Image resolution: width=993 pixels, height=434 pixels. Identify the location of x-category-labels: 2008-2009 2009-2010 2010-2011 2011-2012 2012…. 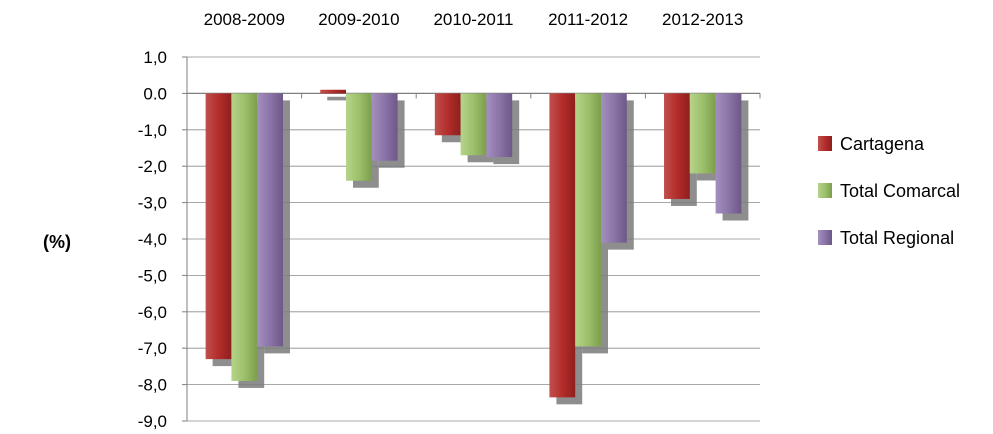
(474, 19).